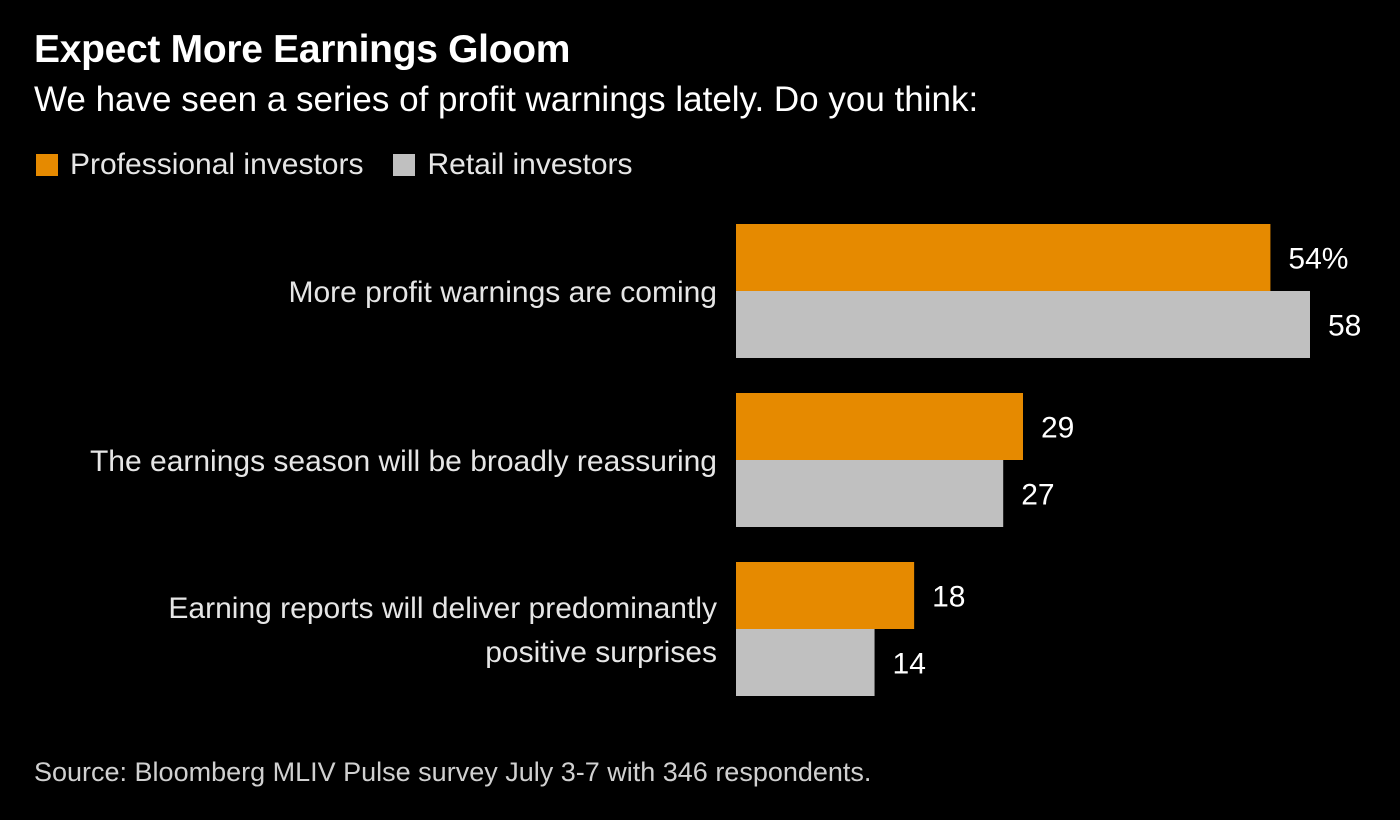 The image size is (1400, 820). I want to click on legend-item-retail: Retail investors, so click(513, 165).